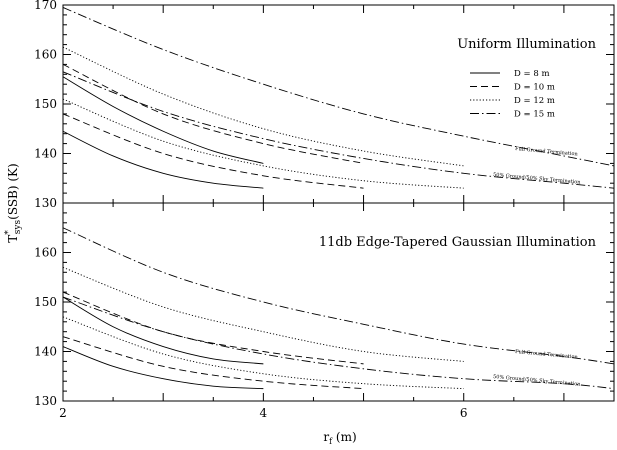 The height and width of the screenshot is (450, 617). I want to click on legend: D = 8 m D = 10 m D = 12 m D = 15 m, so click(512, 94).